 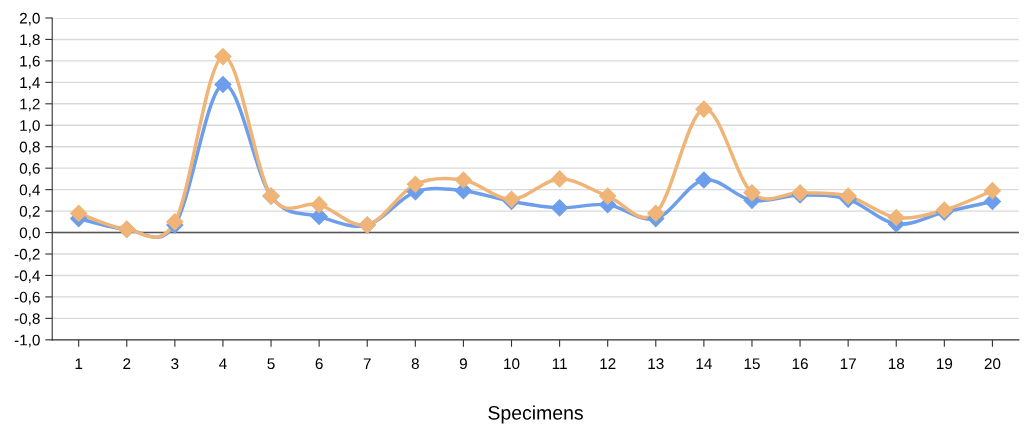 What do you see at coordinates (27, 298) in the screenshot?
I see `y-tick-label: -0,6` at bounding box center [27, 298].